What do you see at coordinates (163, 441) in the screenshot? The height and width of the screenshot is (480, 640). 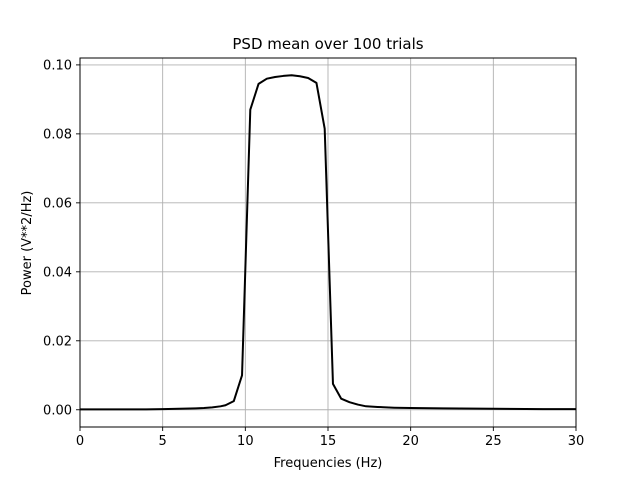 I see `x-tick-label: 5` at bounding box center [163, 441].